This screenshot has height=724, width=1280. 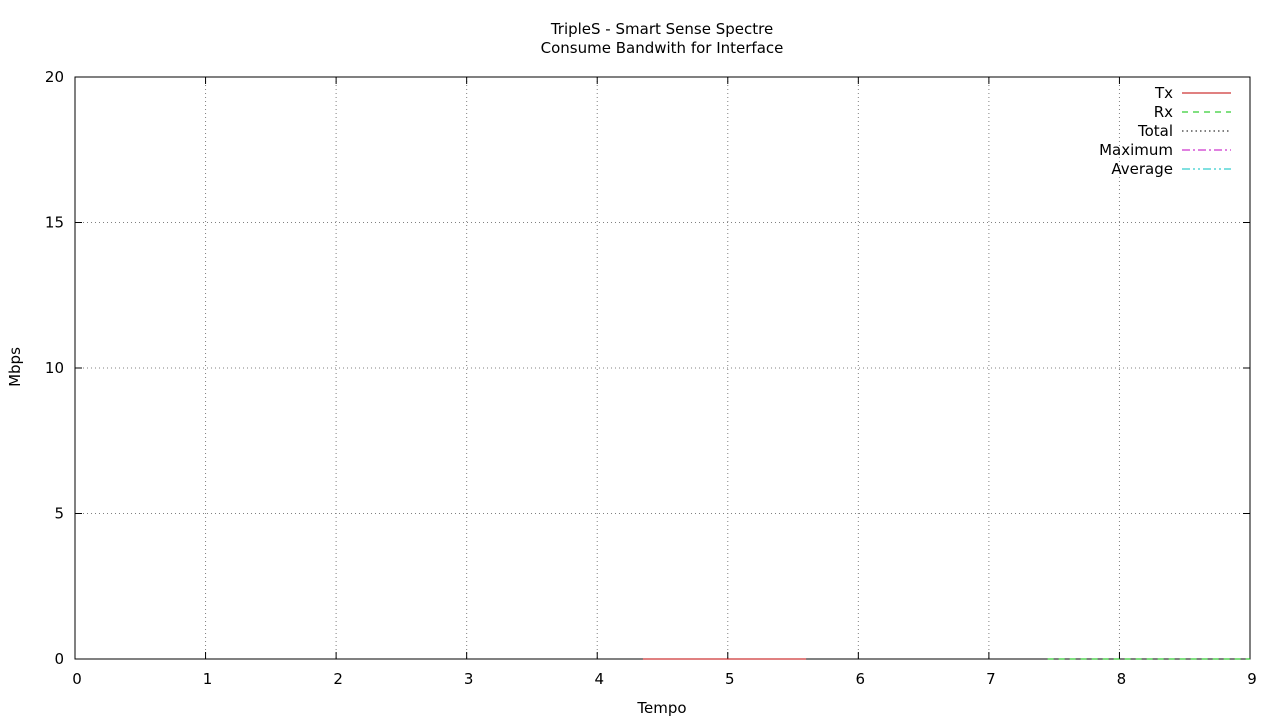 I want to click on legend-entry-rx: Rx, so click(x=1192, y=112).